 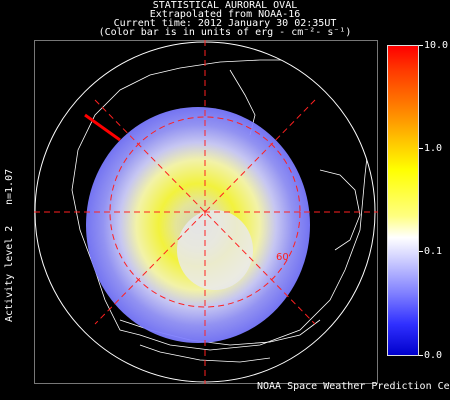 I want to click on activity-level-label: Activity level 2, so click(x=9, y=273).